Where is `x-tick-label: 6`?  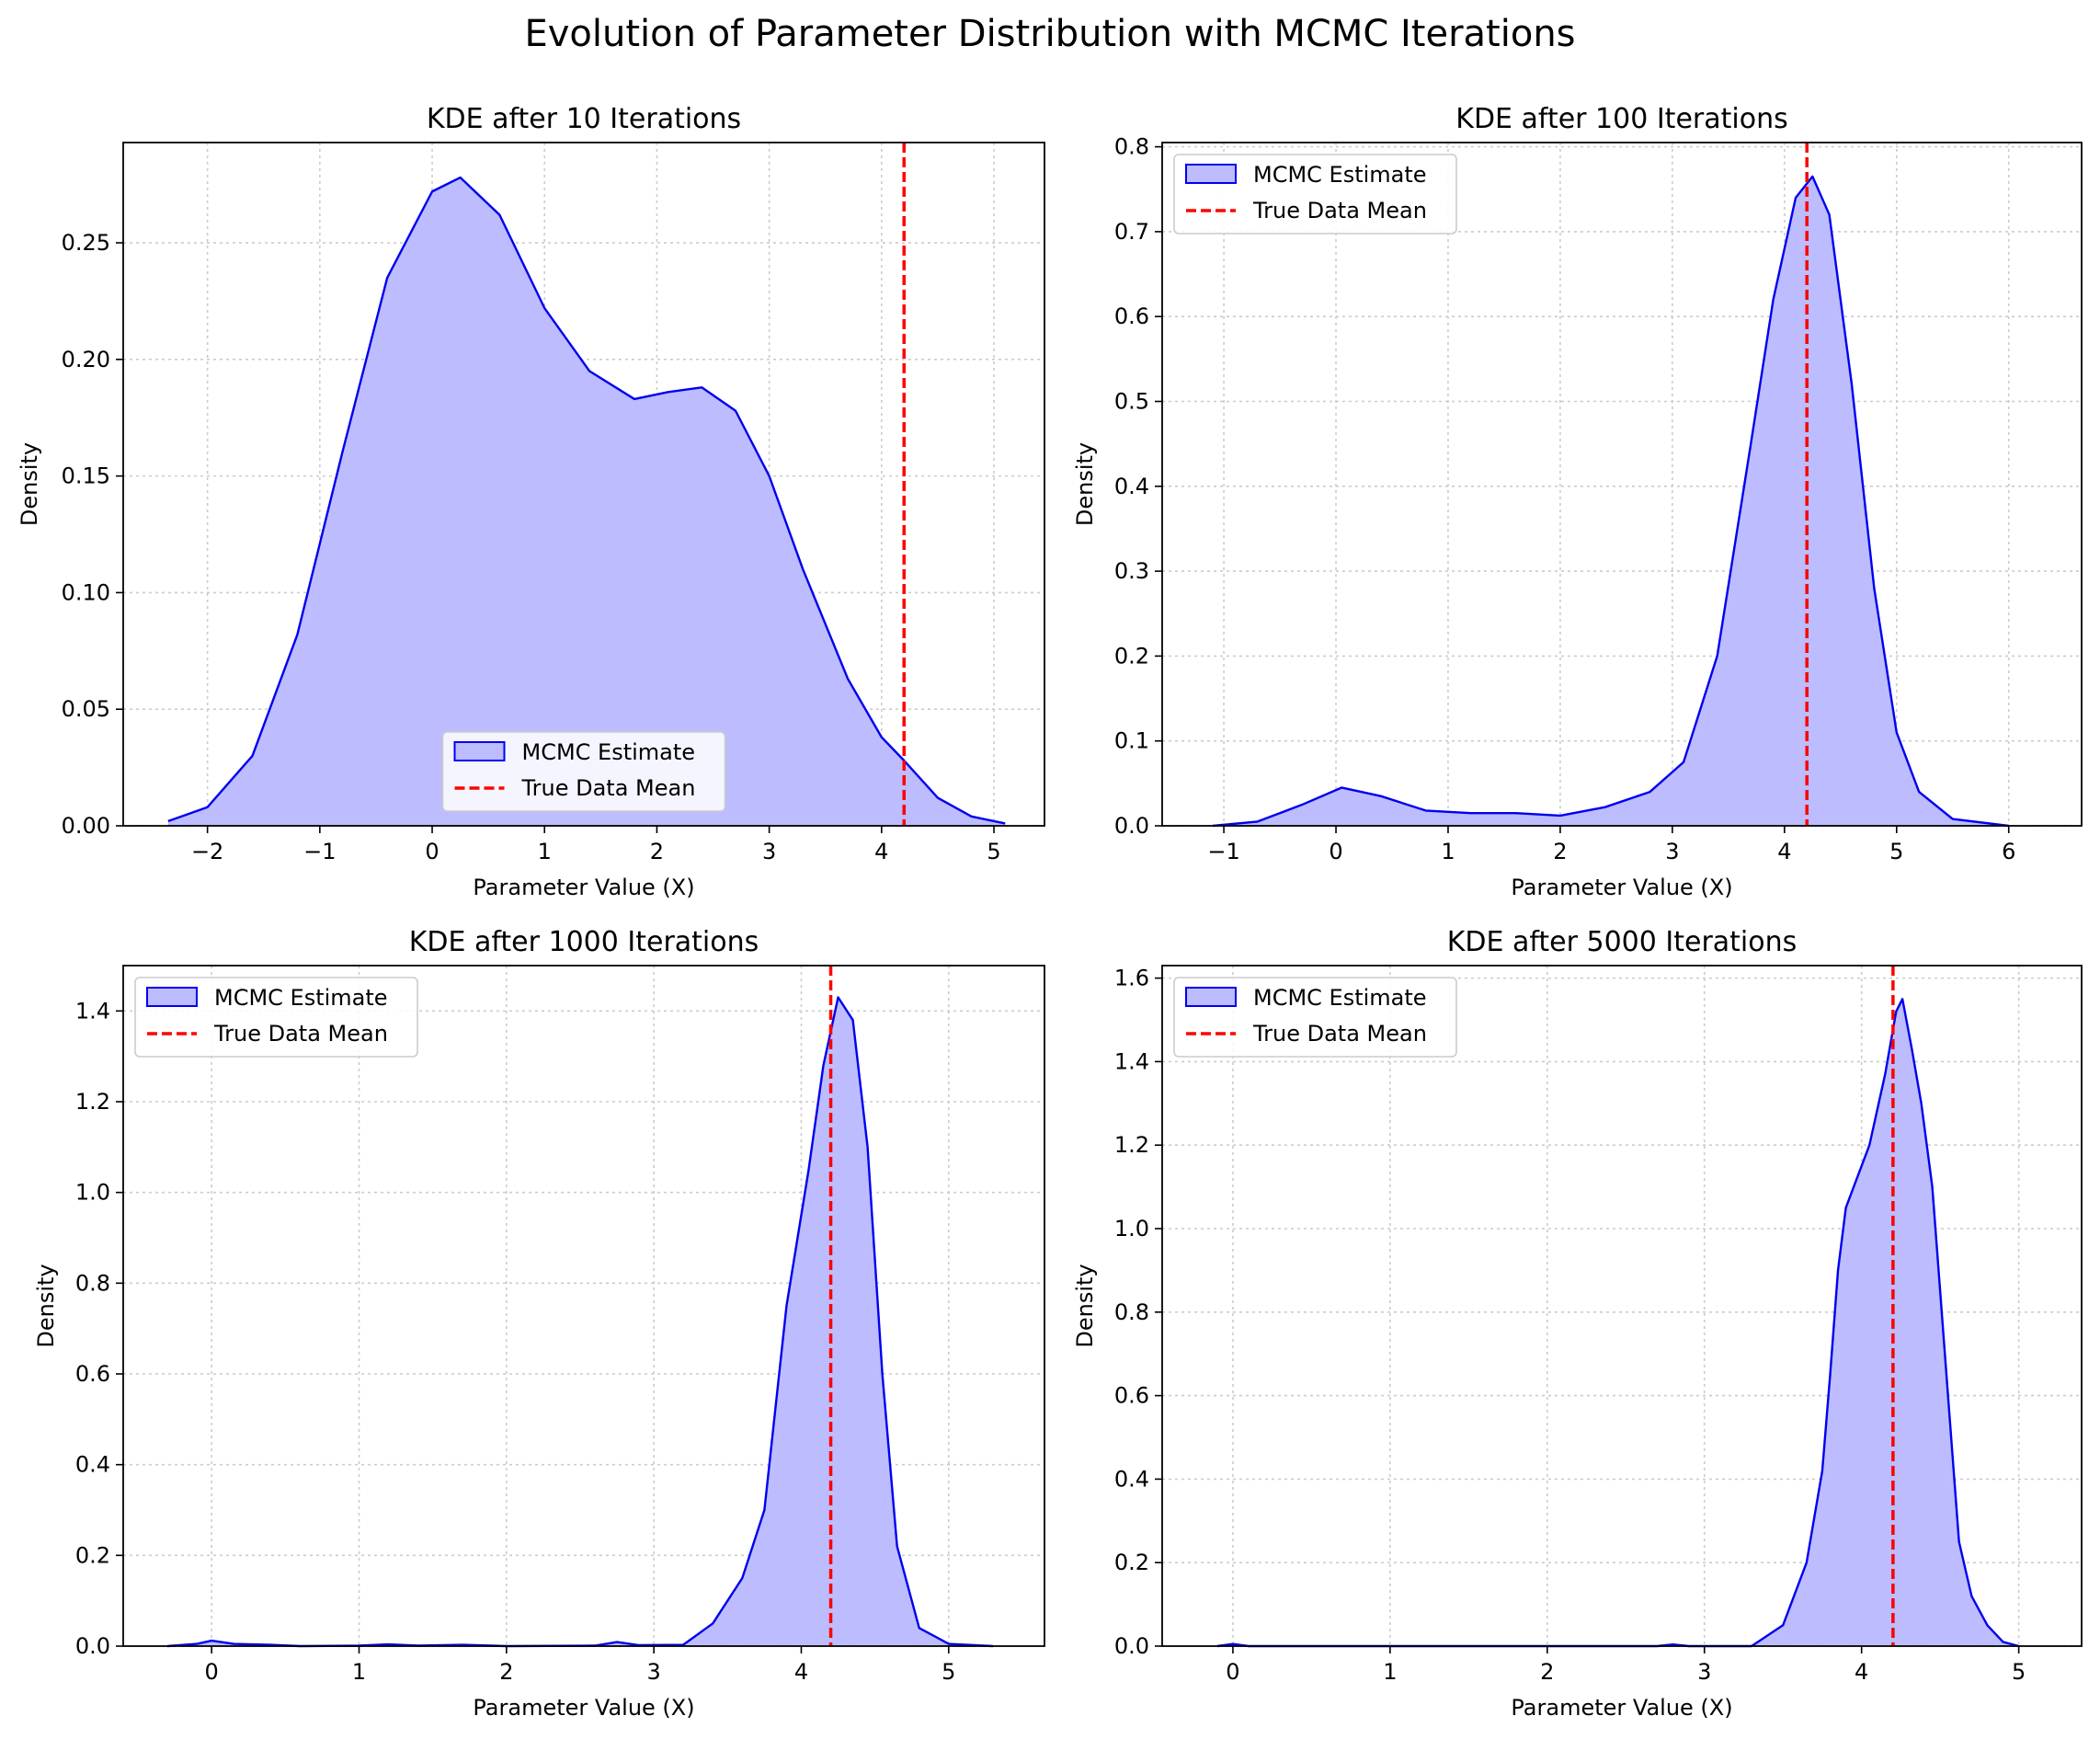 x-tick-label: 6 is located at coordinates (2009, 851).